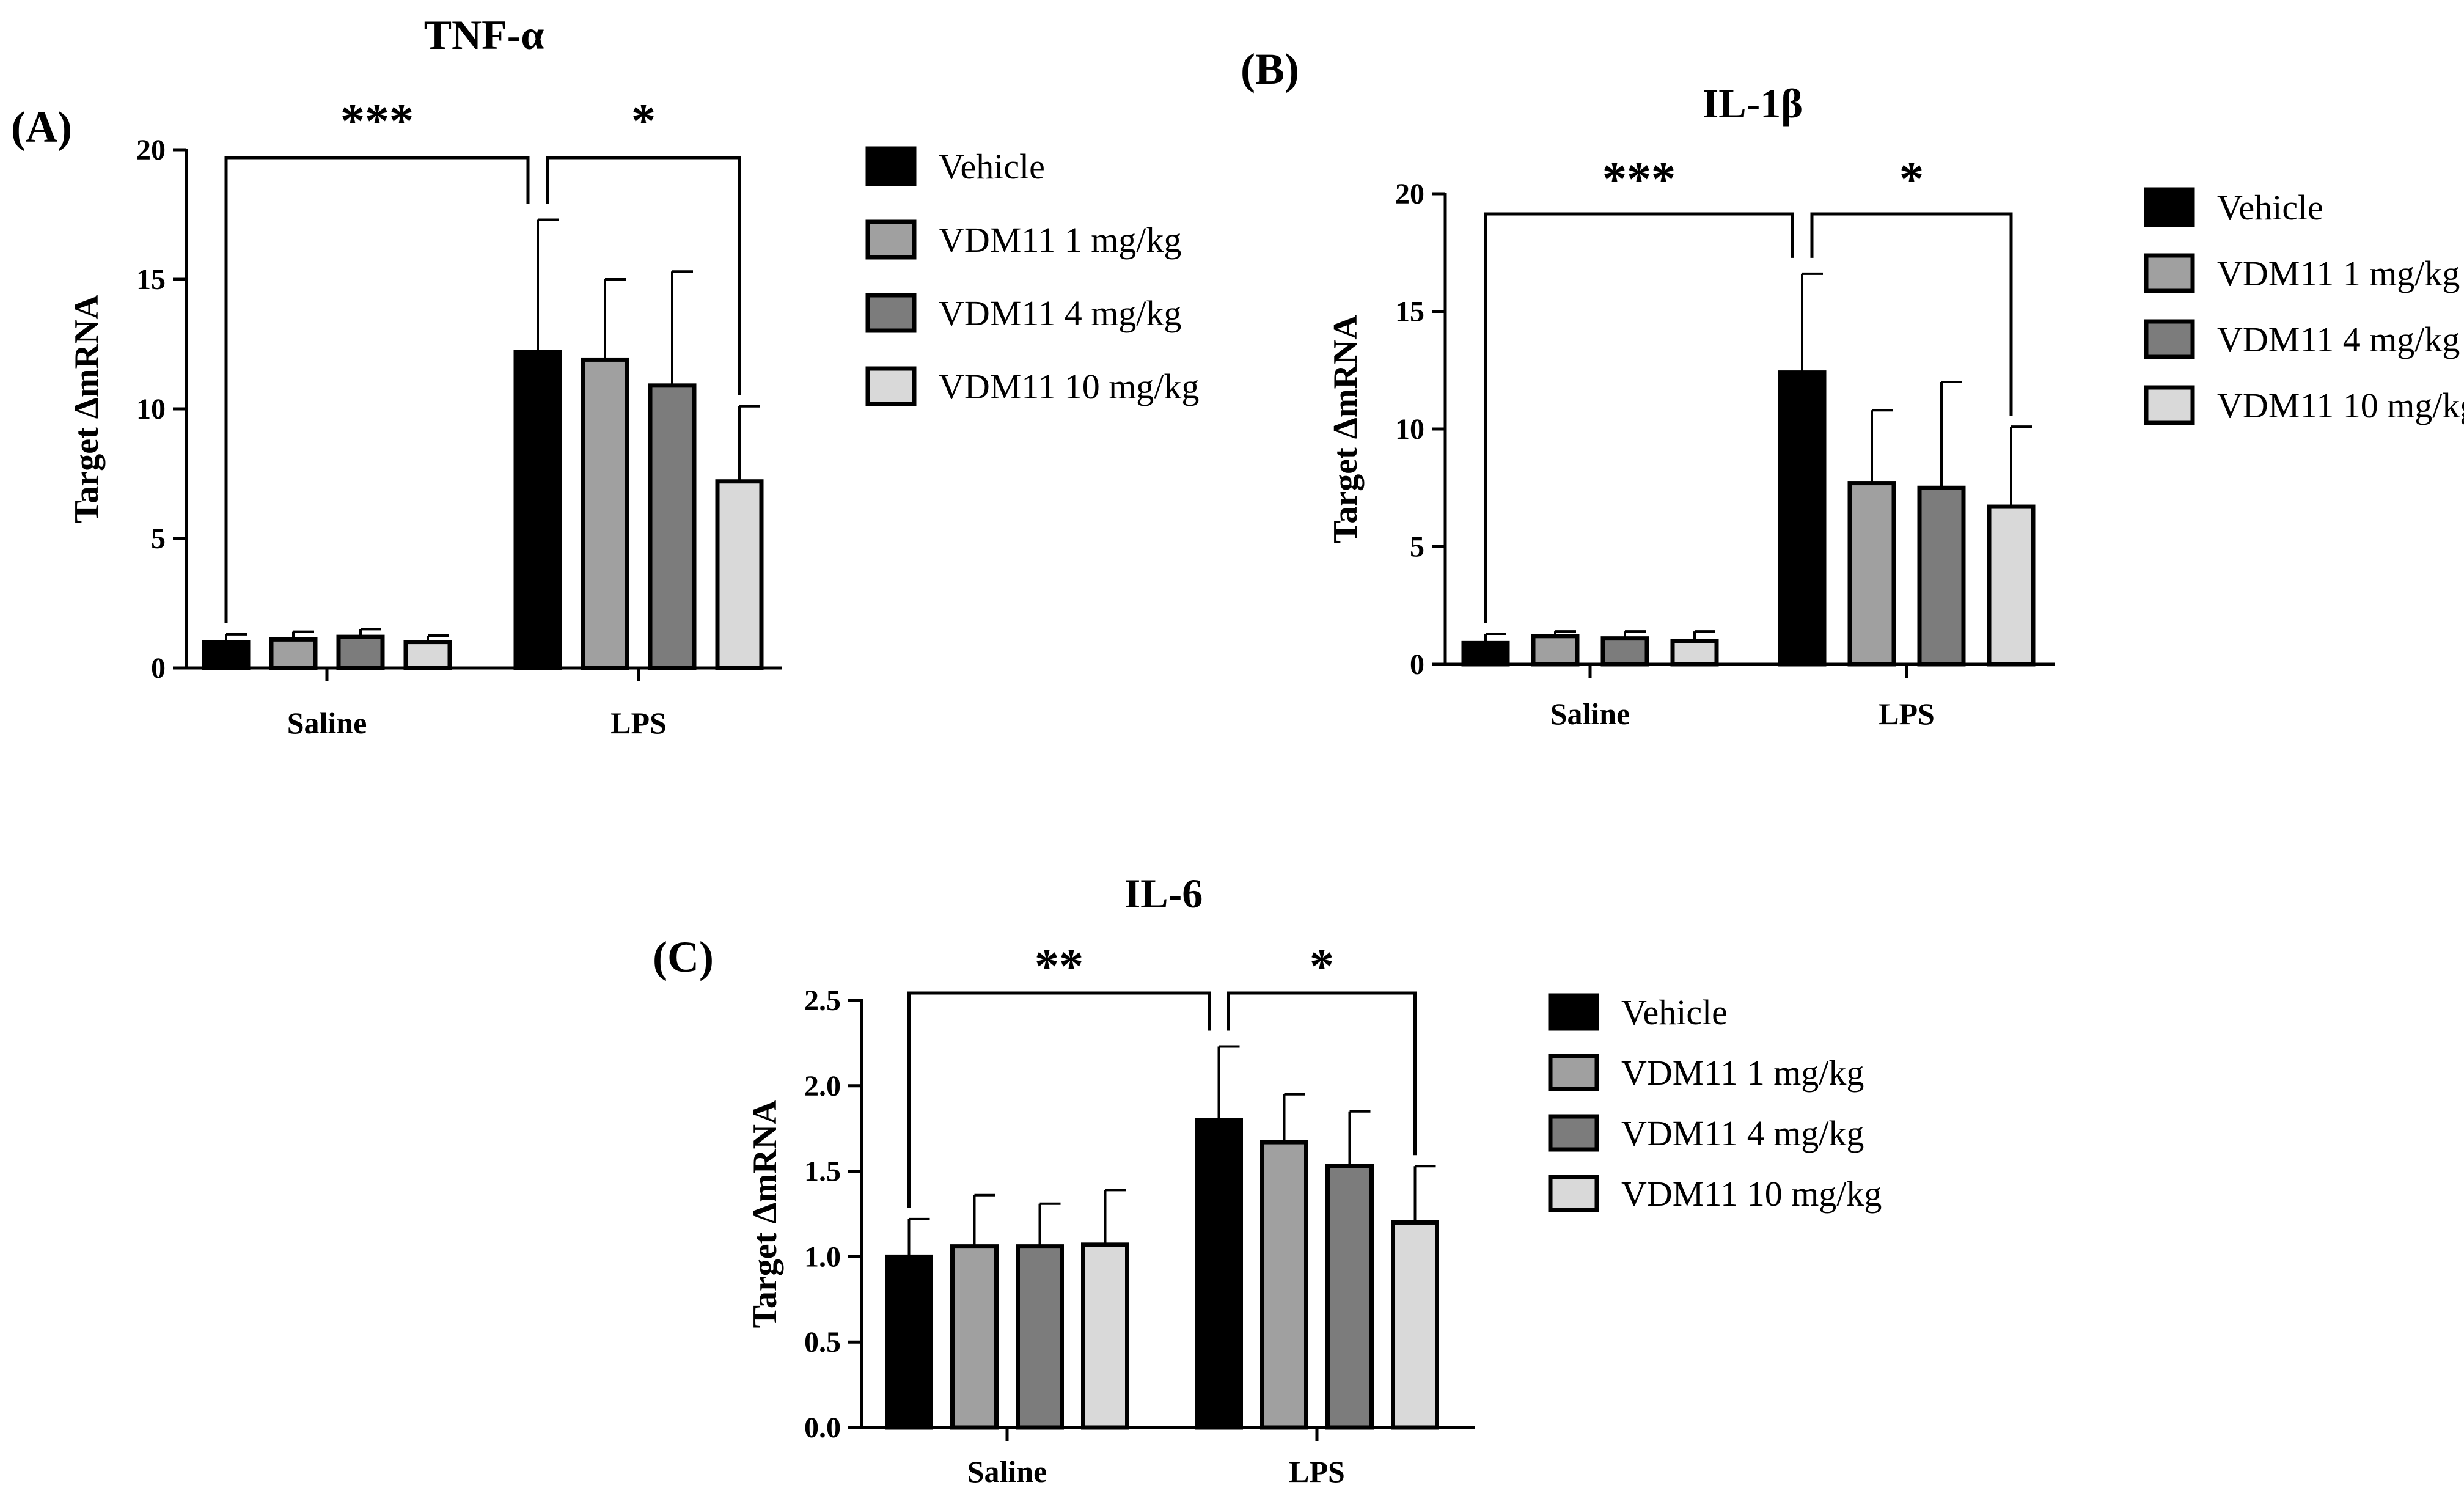 Image resolution: width=2464 pixels, height=1507 pixels. I want to click on y-tick-label: 0.0, so click(823, 1428).